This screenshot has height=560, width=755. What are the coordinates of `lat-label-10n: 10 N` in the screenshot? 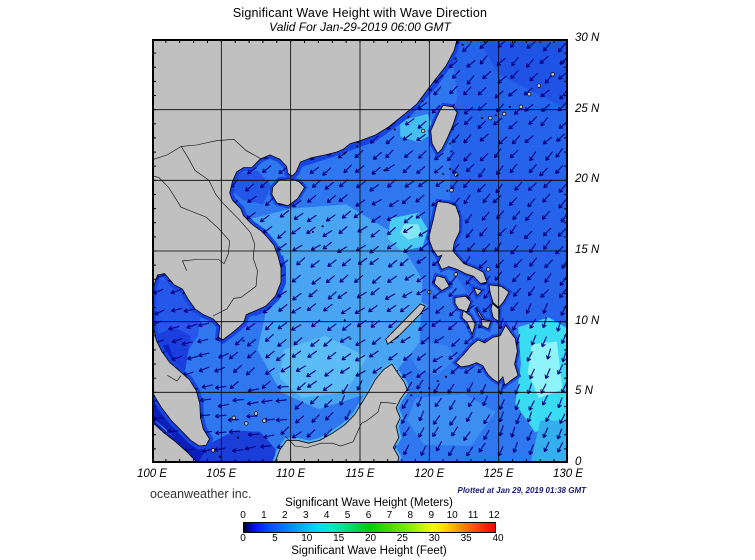 It's located at (587, 320).